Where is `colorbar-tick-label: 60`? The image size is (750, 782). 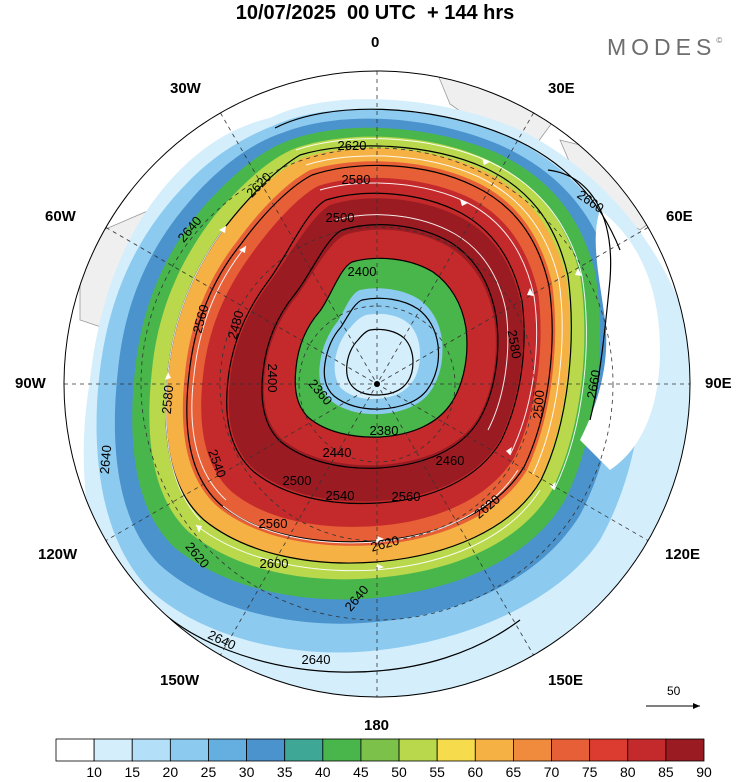
colorbar-tick-label: 60 is located at coordinates (475, 772).